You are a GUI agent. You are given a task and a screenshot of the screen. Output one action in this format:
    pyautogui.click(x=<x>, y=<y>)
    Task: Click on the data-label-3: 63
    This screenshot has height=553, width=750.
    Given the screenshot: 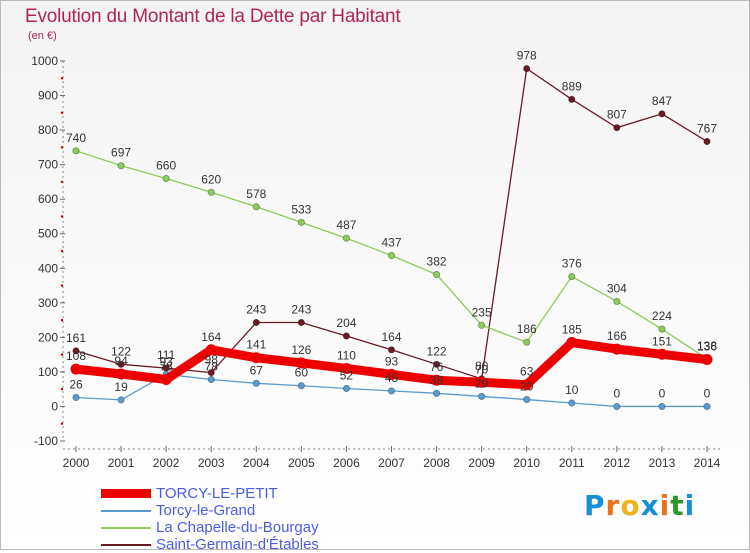 What is the action you would take?
    pyautogui.click(x=527, y=372)
    